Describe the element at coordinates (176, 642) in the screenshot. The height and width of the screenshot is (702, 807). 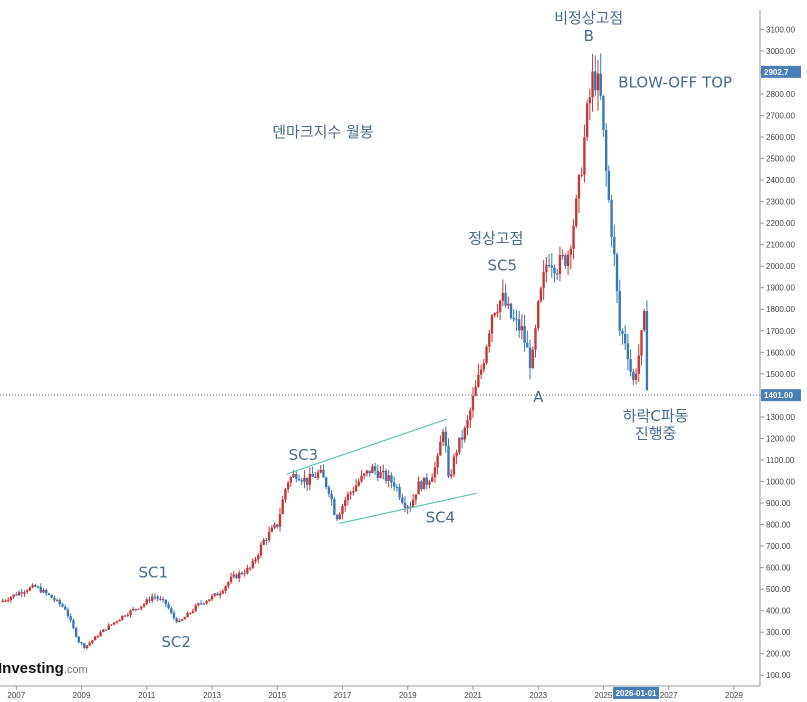
I see `annotation-label: SC2` at that location.